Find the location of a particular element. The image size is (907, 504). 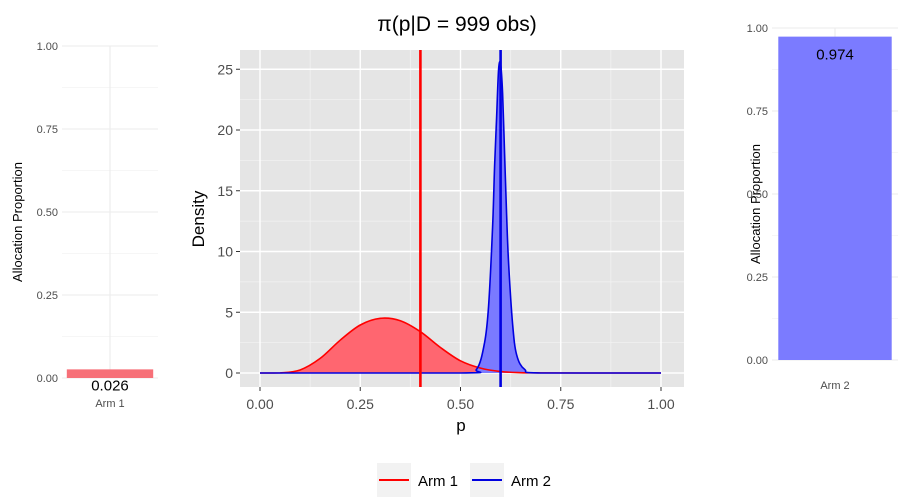

density-y-tick-labels: 0 5 10 15 20 25 is located at coordinates (225, 221).